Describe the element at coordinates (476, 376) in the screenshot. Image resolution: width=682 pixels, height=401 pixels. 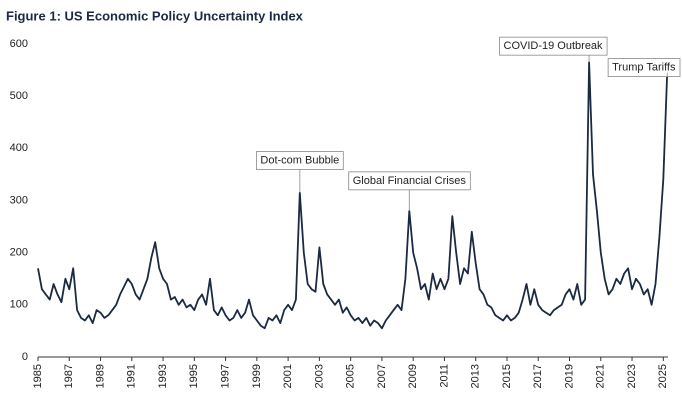
I see `x-tick-label: 2013` at that location.